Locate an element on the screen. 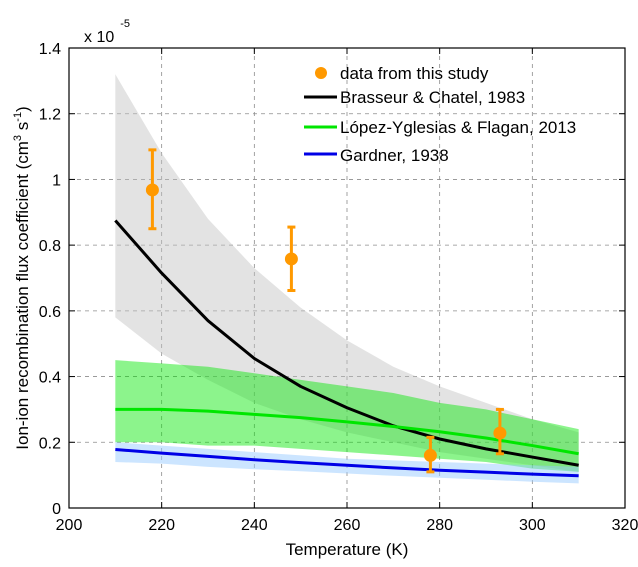 The image size is (638, 567). legend-label-gardner: Gardner, 1938 is located at coordinates (394, 155).